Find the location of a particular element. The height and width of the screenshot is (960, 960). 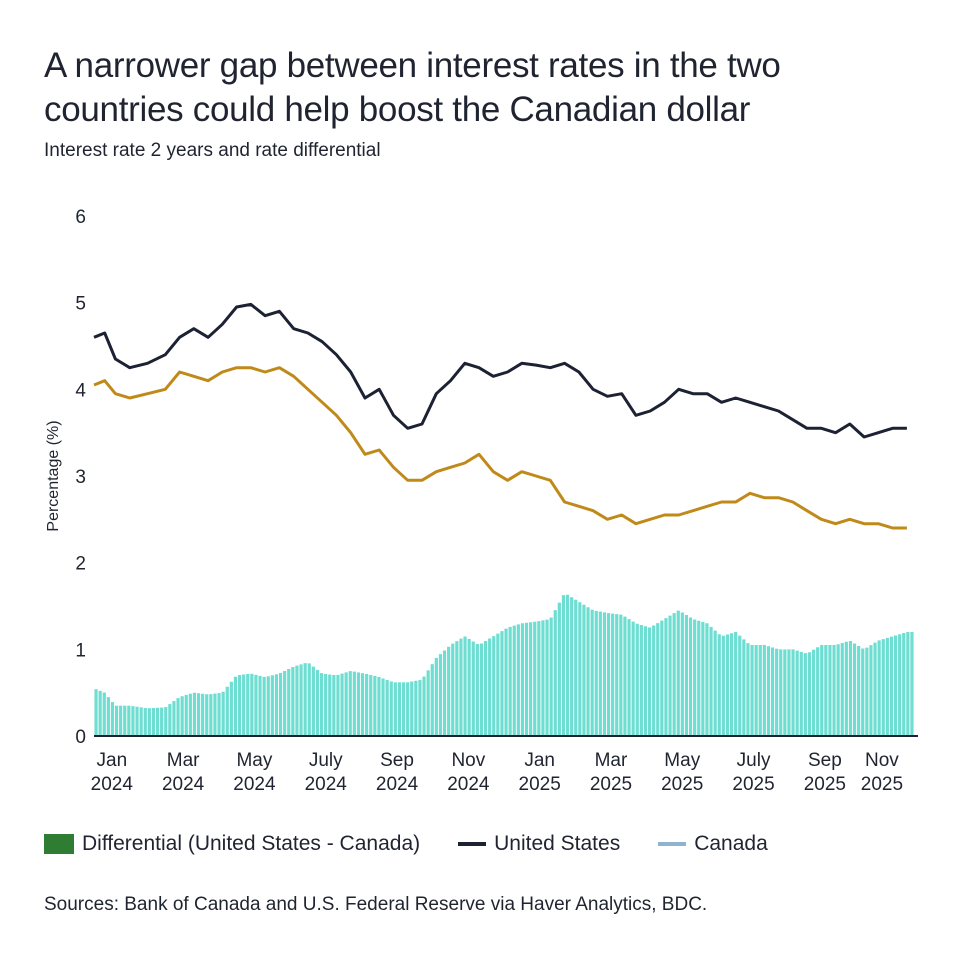

y-axis-label: Percentage (%) is located at coordinates (53, 475).